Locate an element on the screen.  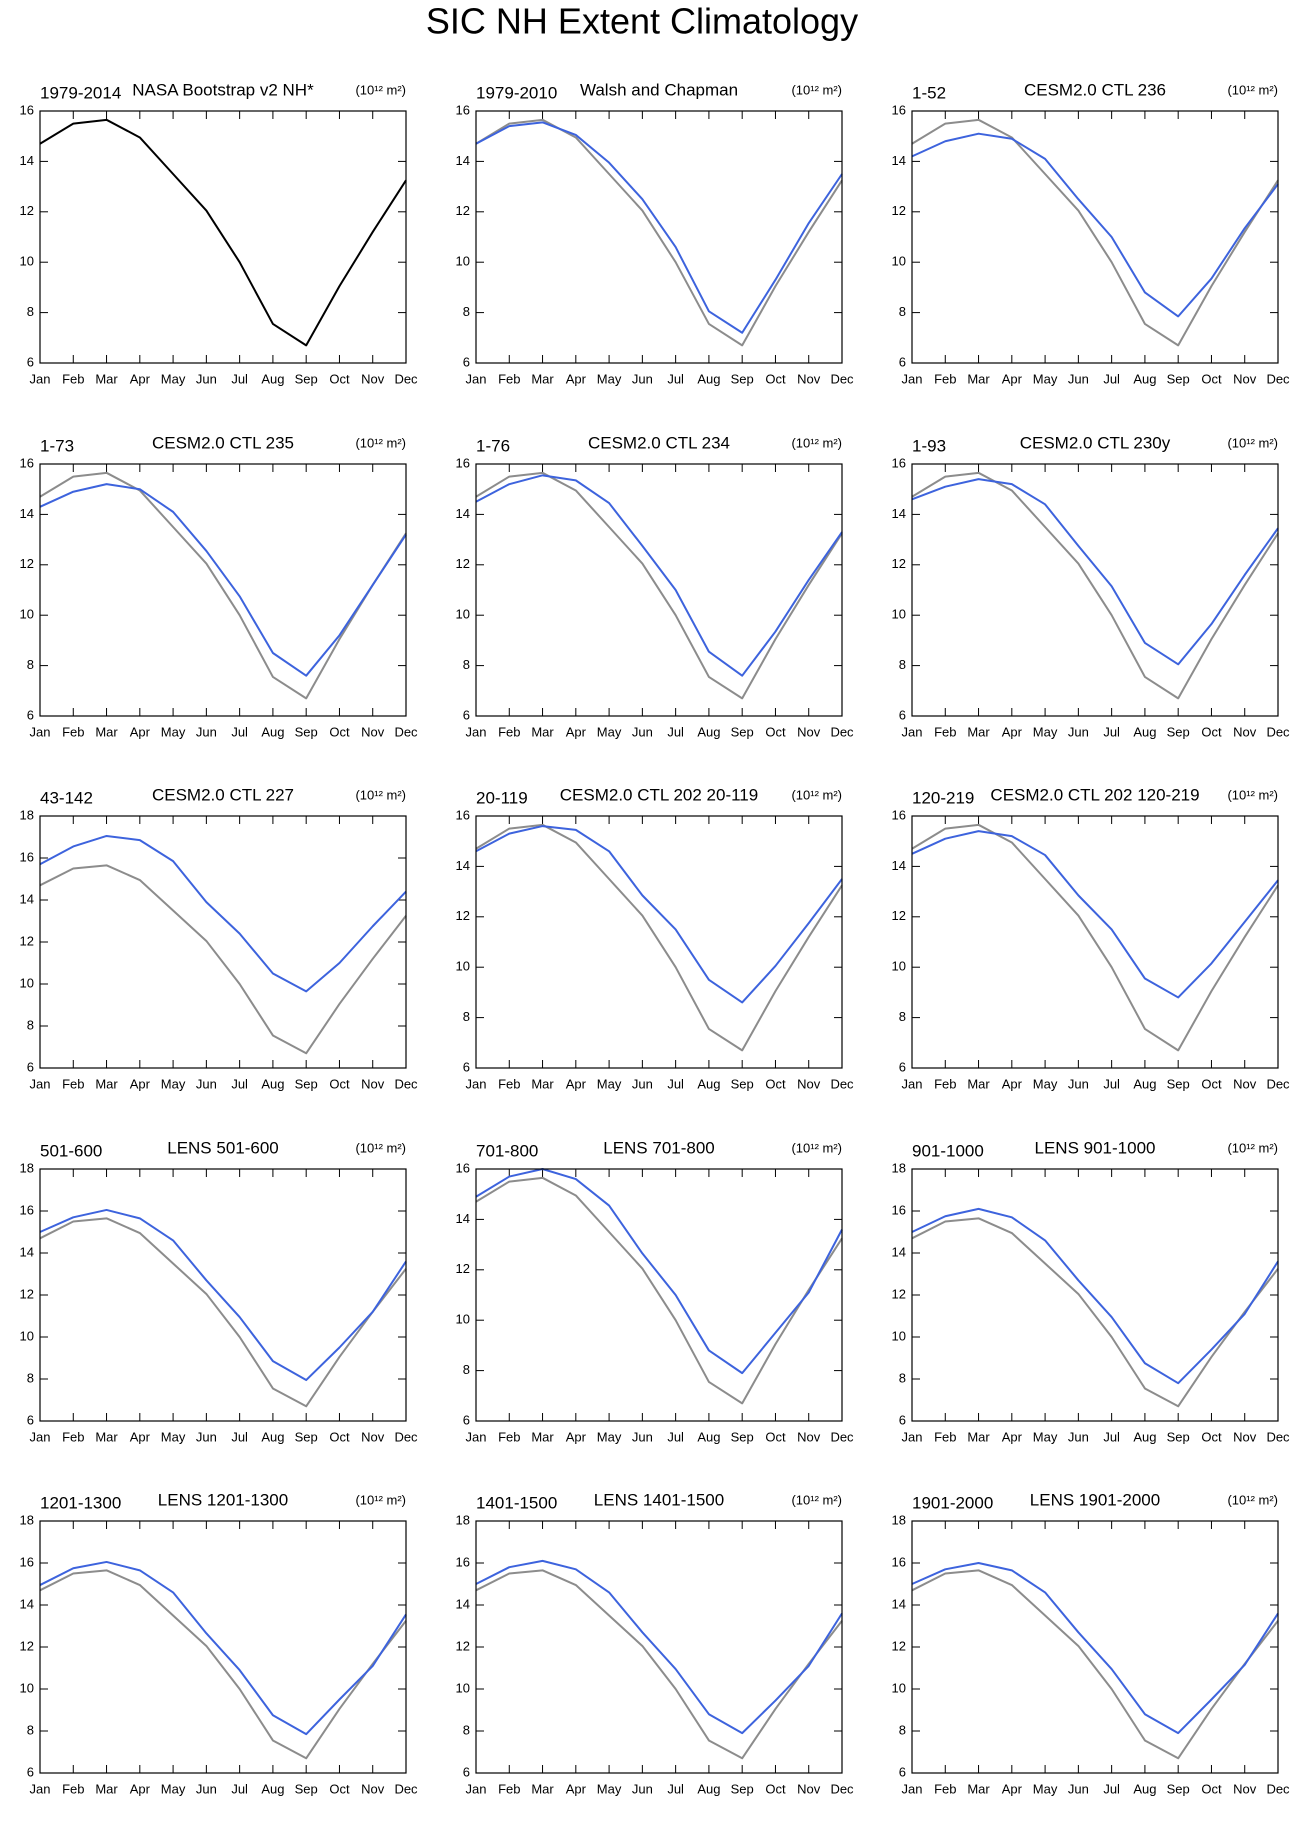
panel-title: CESM2.0 CTL 234 is located at coordinates (659, 442).